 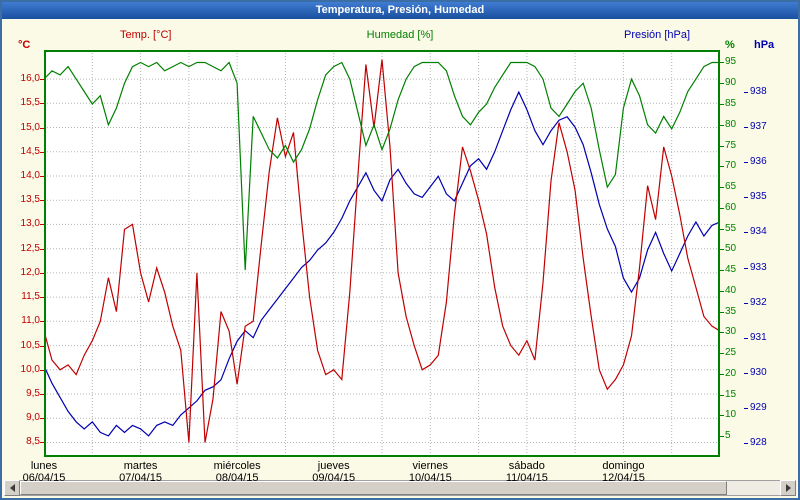 What do you see at coordinates (333, 466) in the screenshot?
I see `day-name-label: jueves` at bounding box center [333, 466].